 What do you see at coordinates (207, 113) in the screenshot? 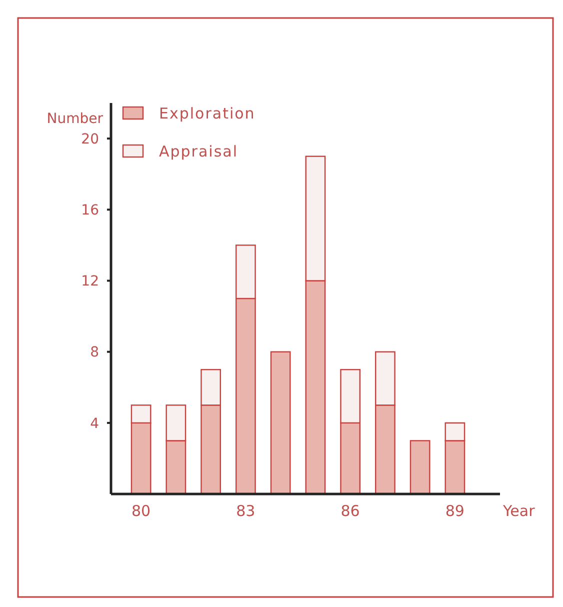
I see `legend-label: Exploration` at bounding box center [207, 113].